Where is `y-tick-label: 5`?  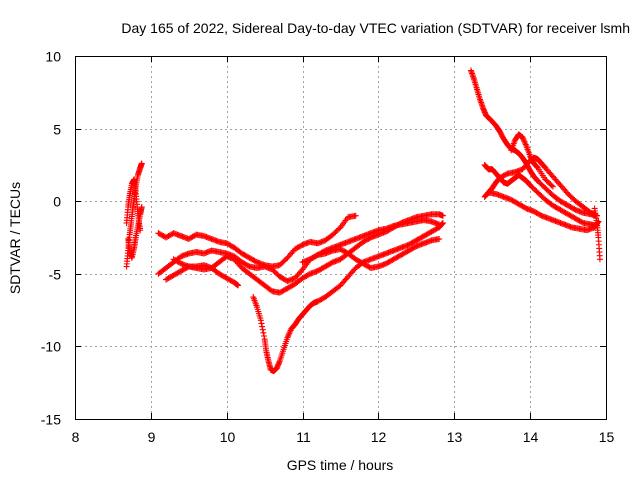 y-tick-label: 5 is located at coordinates (57, 130).